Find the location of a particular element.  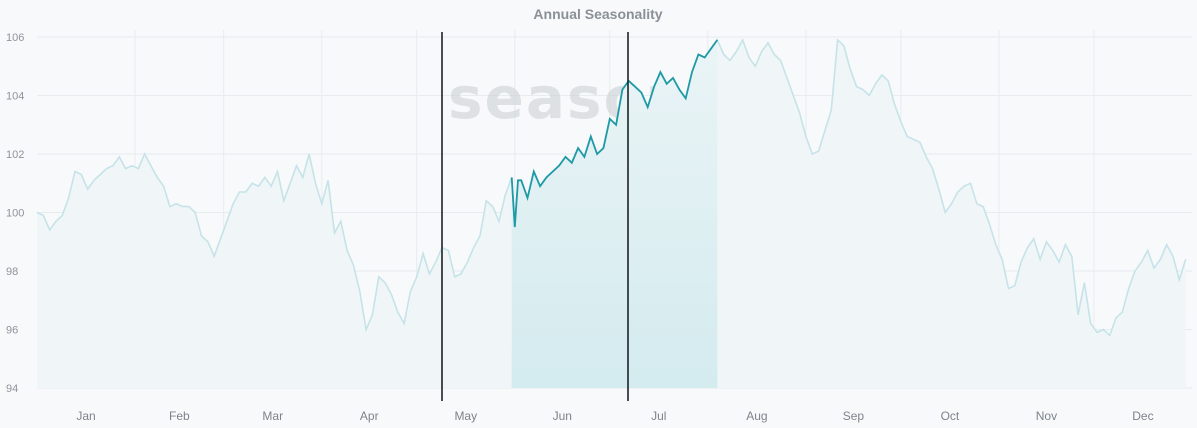

x-tick-label: Aug is located at coordinates (756, 416).